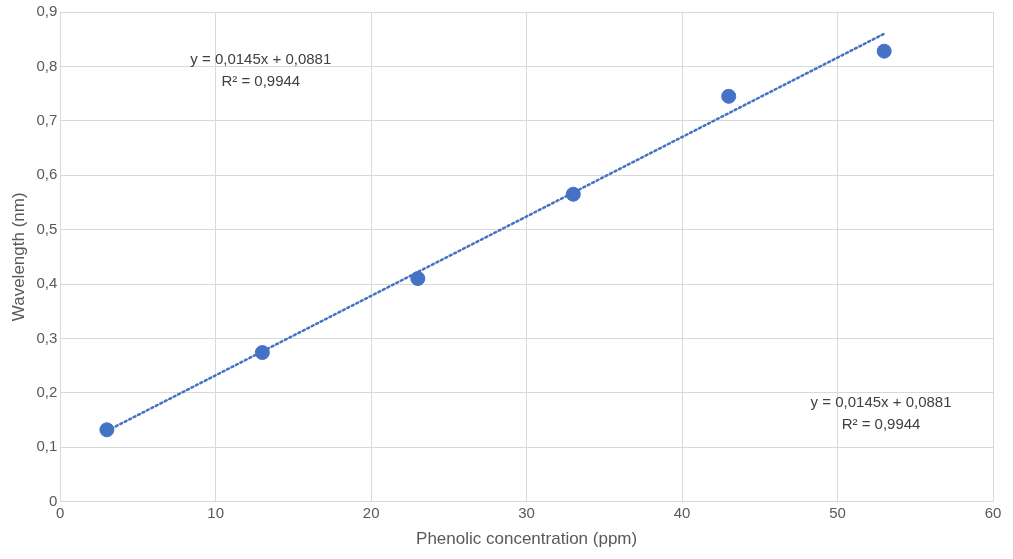 The width and height of the screenshot is (1013, 559). What do you see at coordinates (47, 174) in the screenshot?
I see `y-tick-label: 0,6` at bounding box center [47, 174].